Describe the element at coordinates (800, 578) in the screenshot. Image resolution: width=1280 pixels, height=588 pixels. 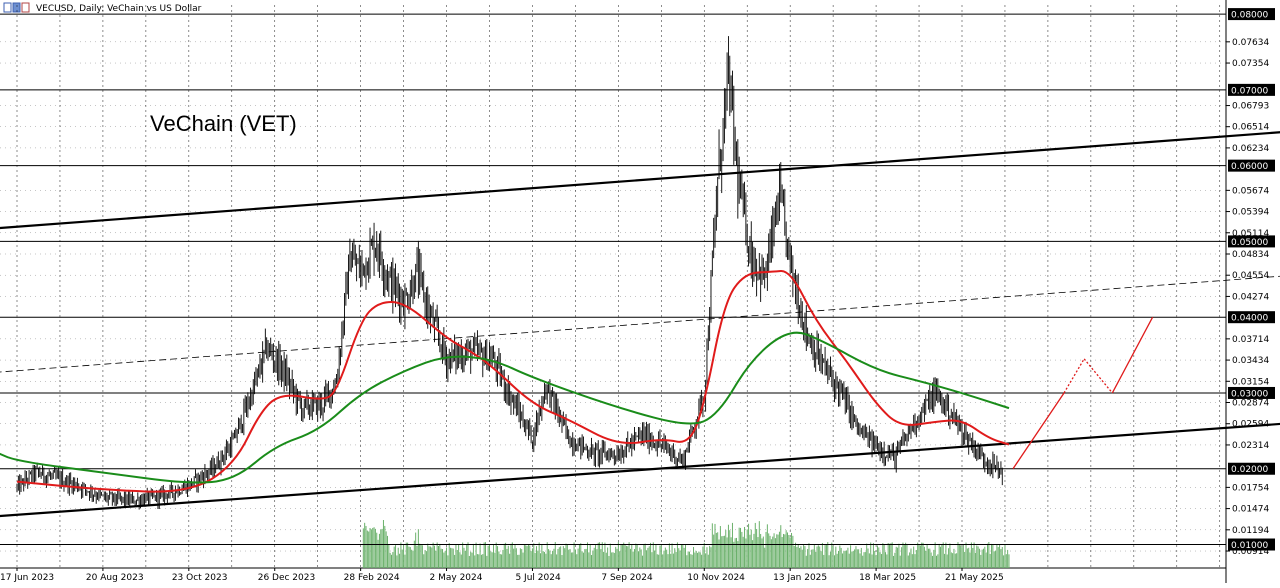
I see `x-tick-label: 13 Jan 2025` at that location.